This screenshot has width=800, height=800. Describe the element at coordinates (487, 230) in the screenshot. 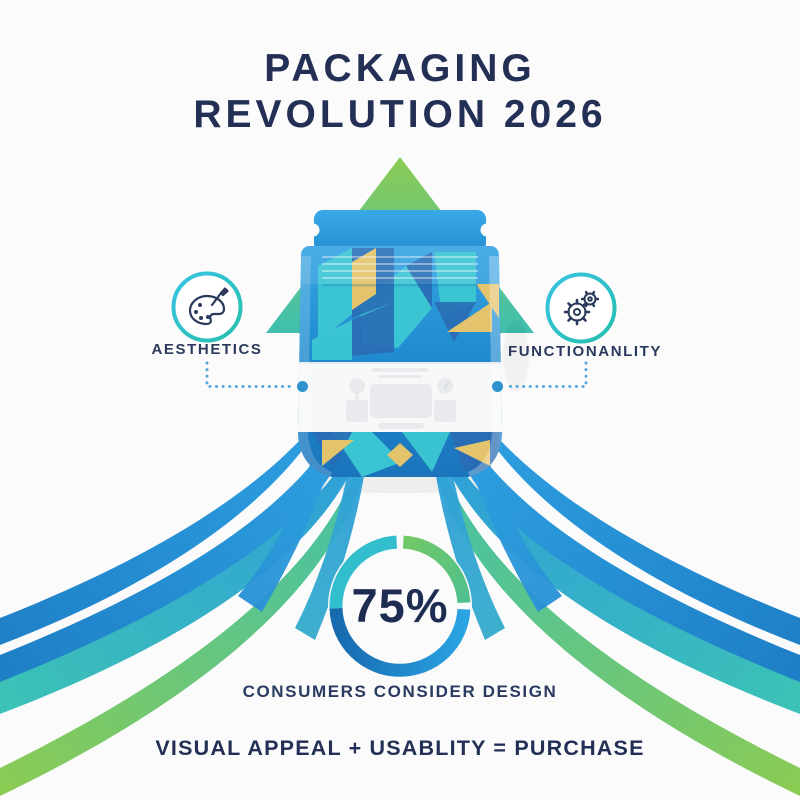

I see `tear-notch-right` at that location.